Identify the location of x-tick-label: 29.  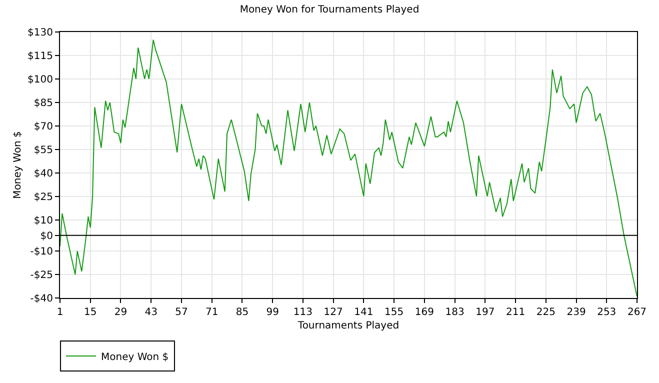
(121, 312).